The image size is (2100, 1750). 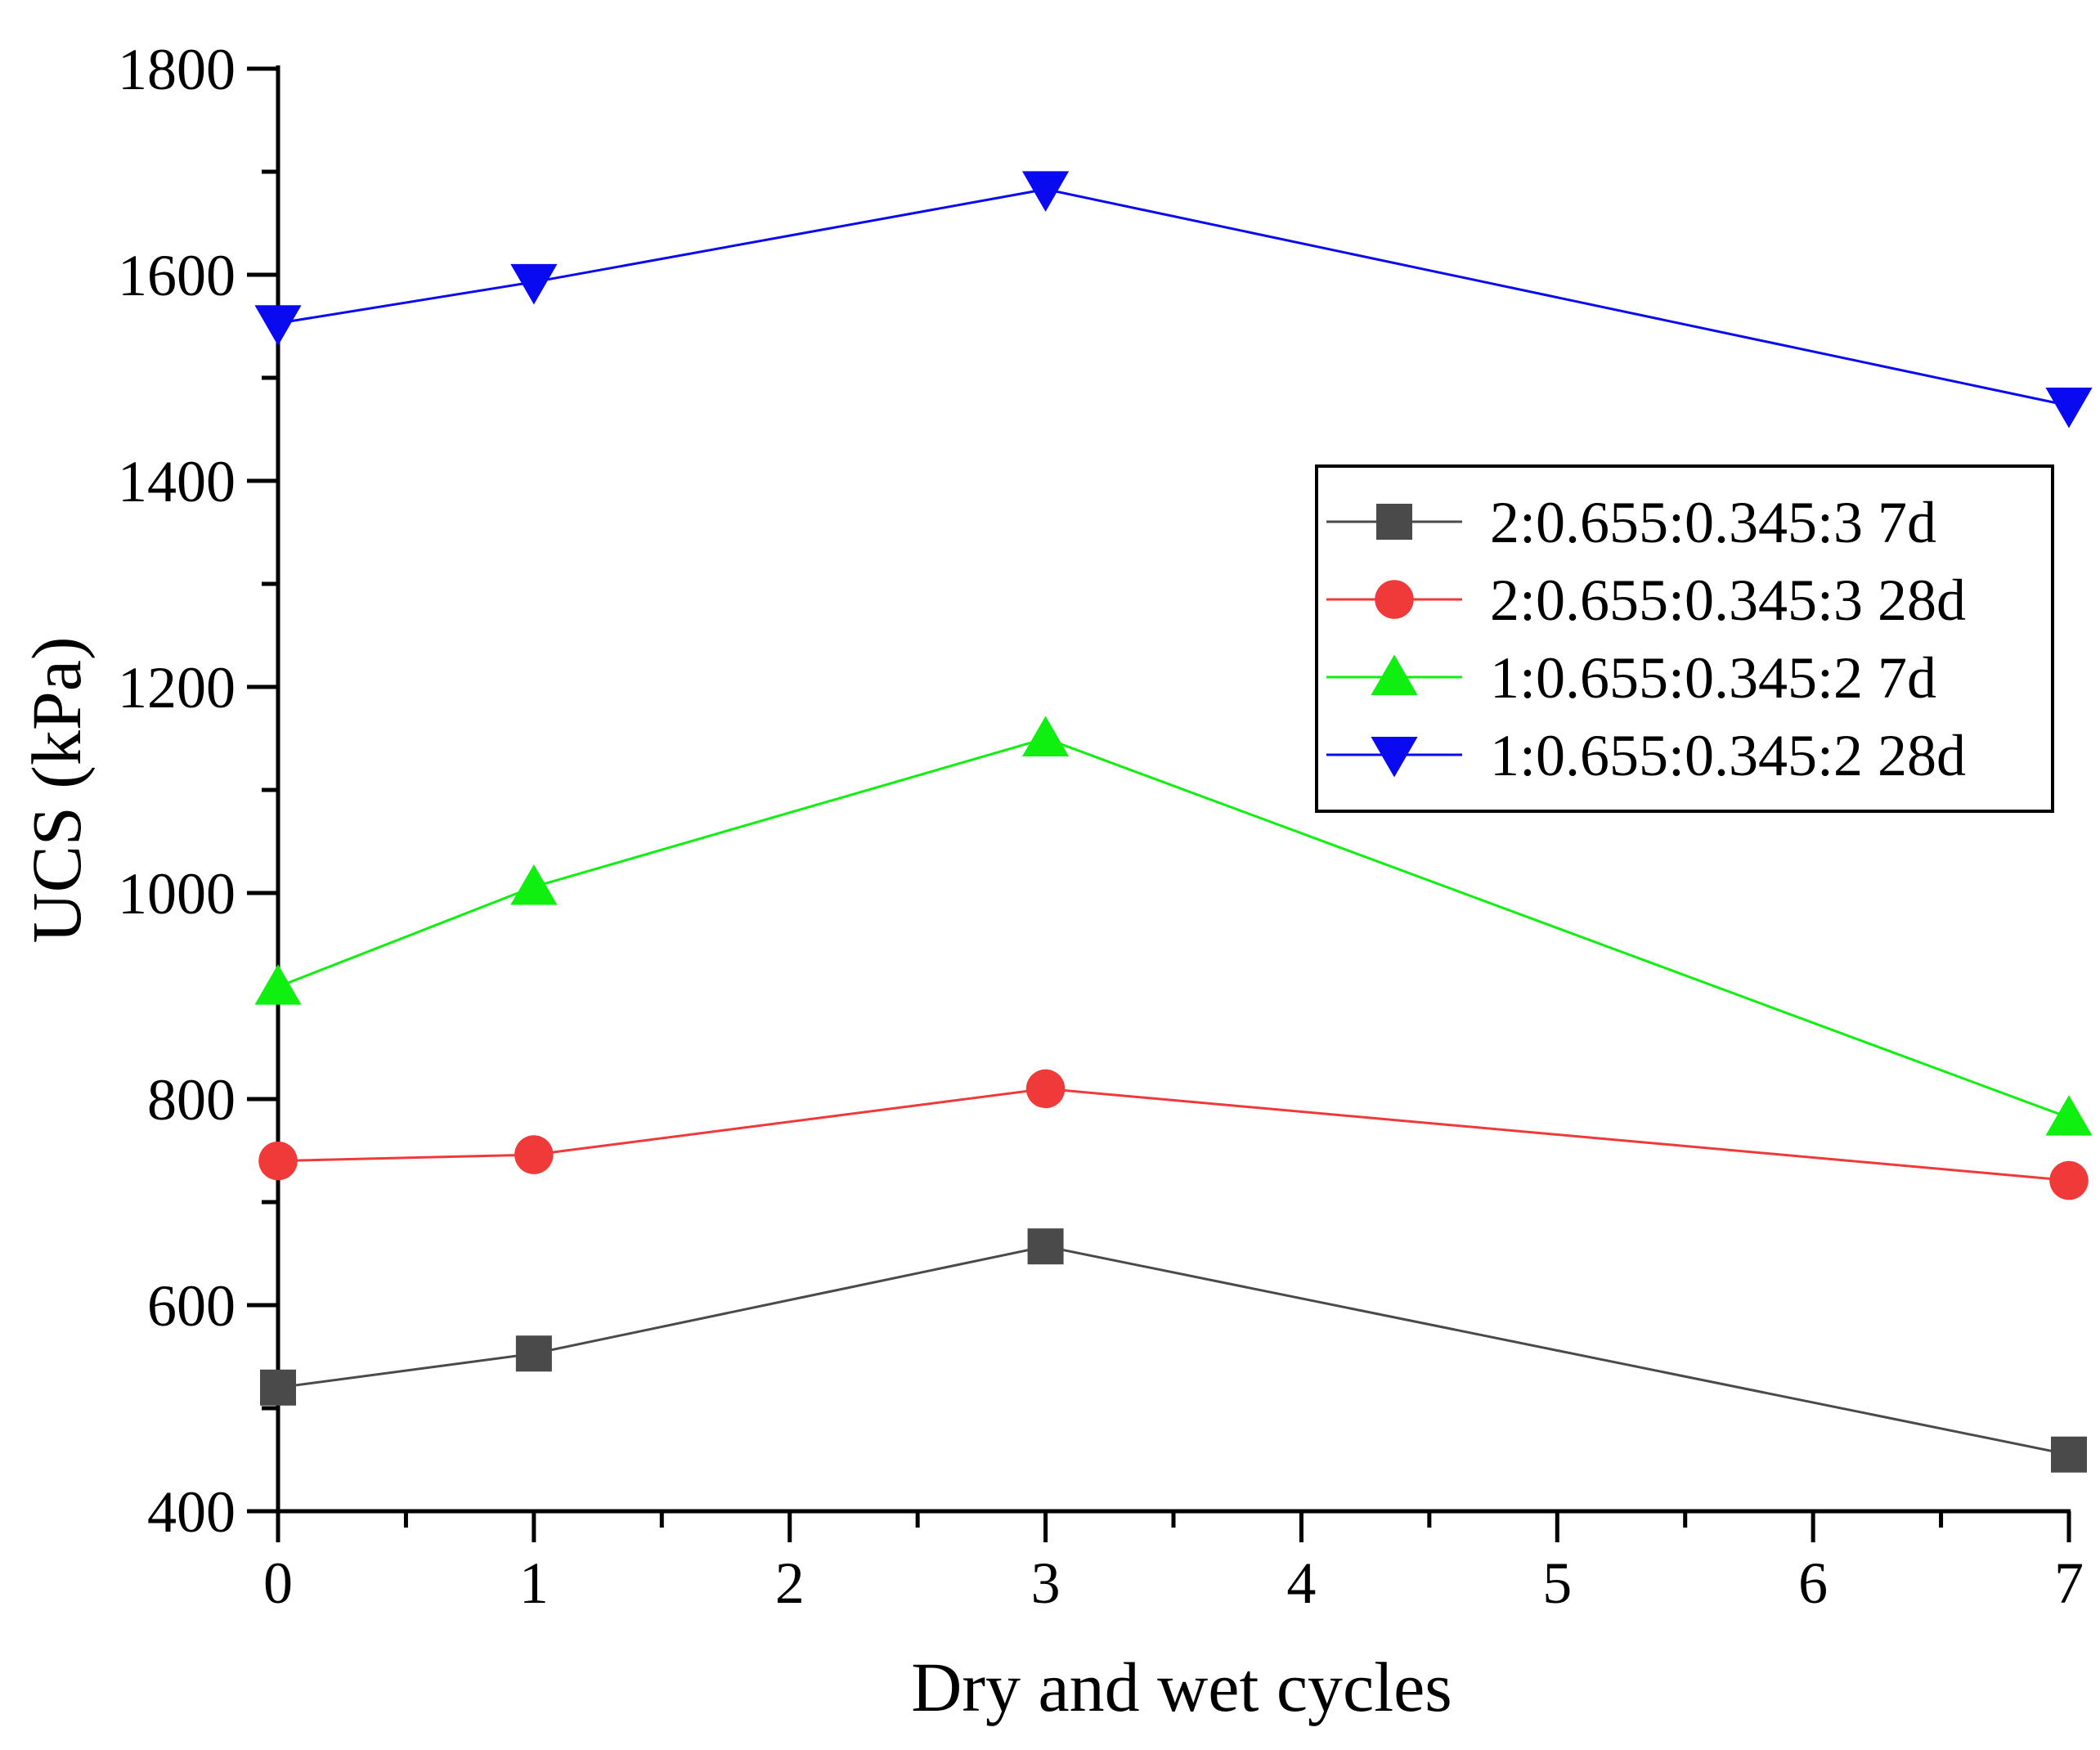 What do you see at coordinates (2069, 1583) in the screenshot?
I see `x-tick-label: 7` at bounding box center [2069, 1583].